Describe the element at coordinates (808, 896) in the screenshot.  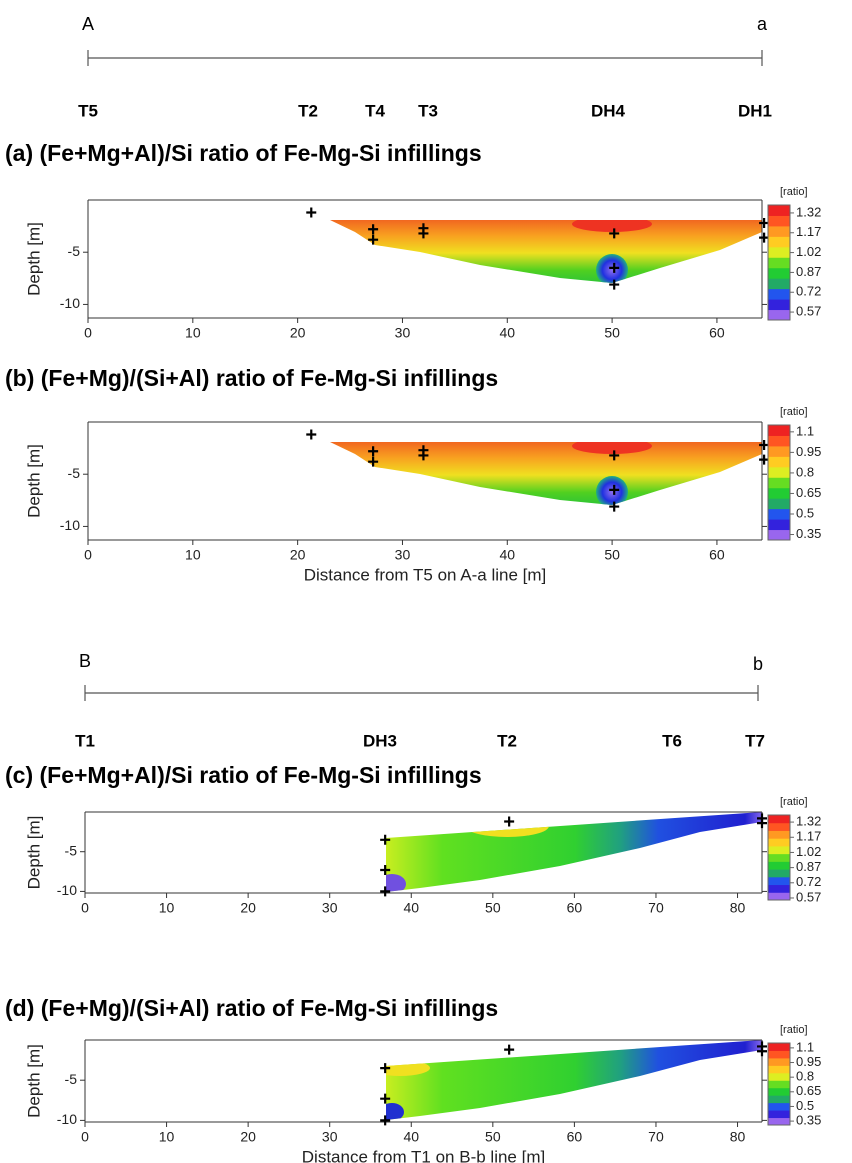
I see `colorbar-tick-label: 0.57` at that location.